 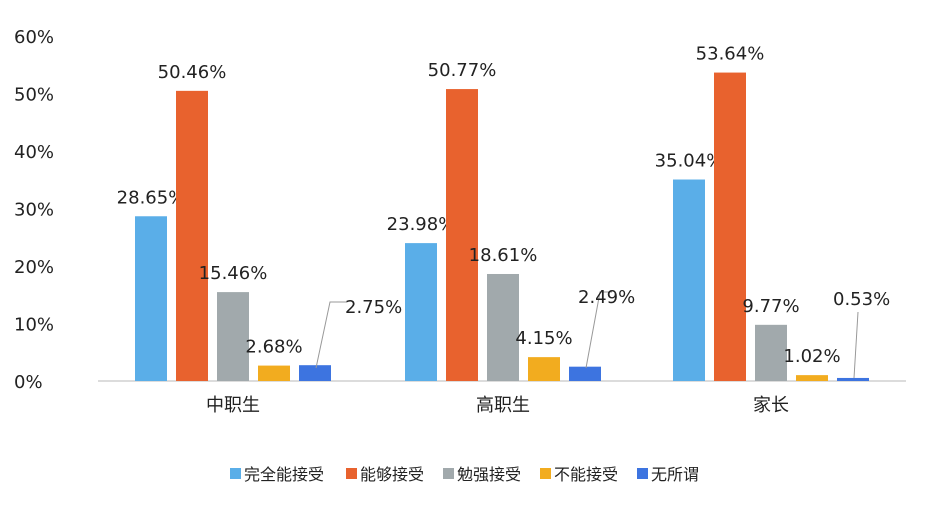 What do you see at coordinates (503, 255) in the screenshot?
I see `data-label: 18.61%` at bounding box center [503, 255].